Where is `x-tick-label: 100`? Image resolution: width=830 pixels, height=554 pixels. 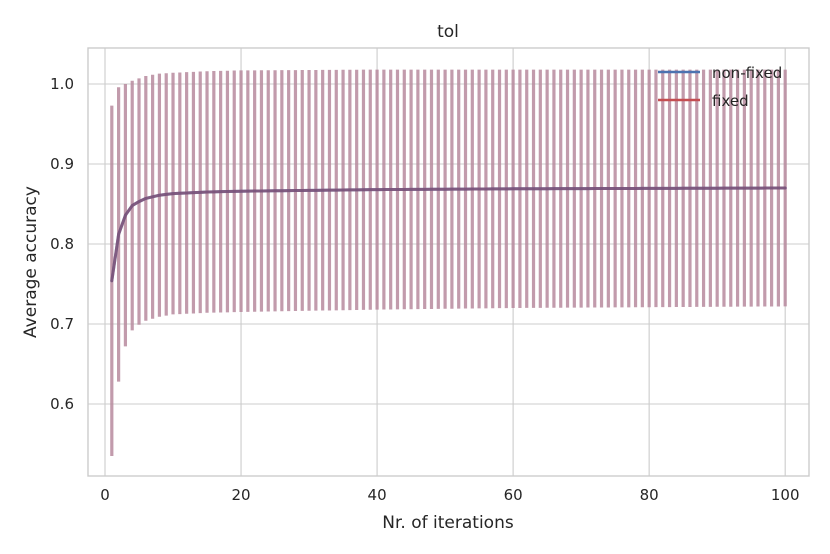
x-tick-label: 100 is located at coordinates (785, 495).